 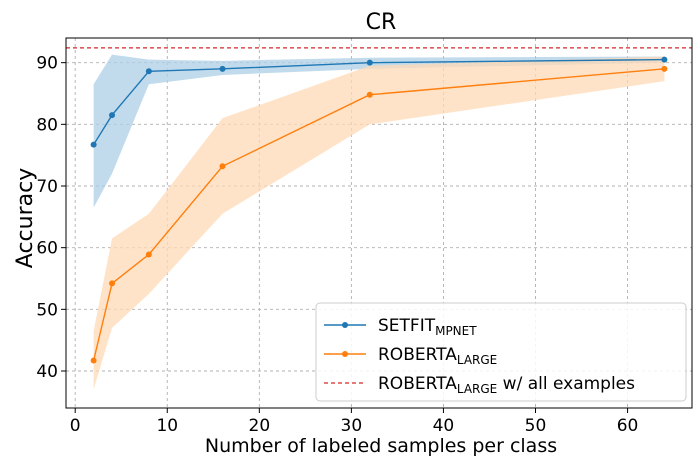 What do you see at coordinates (51, 218) in the screenshot?
I see `y-axis-ticks: 40 50 60 70 80 90` at bounding box center [51, 218].